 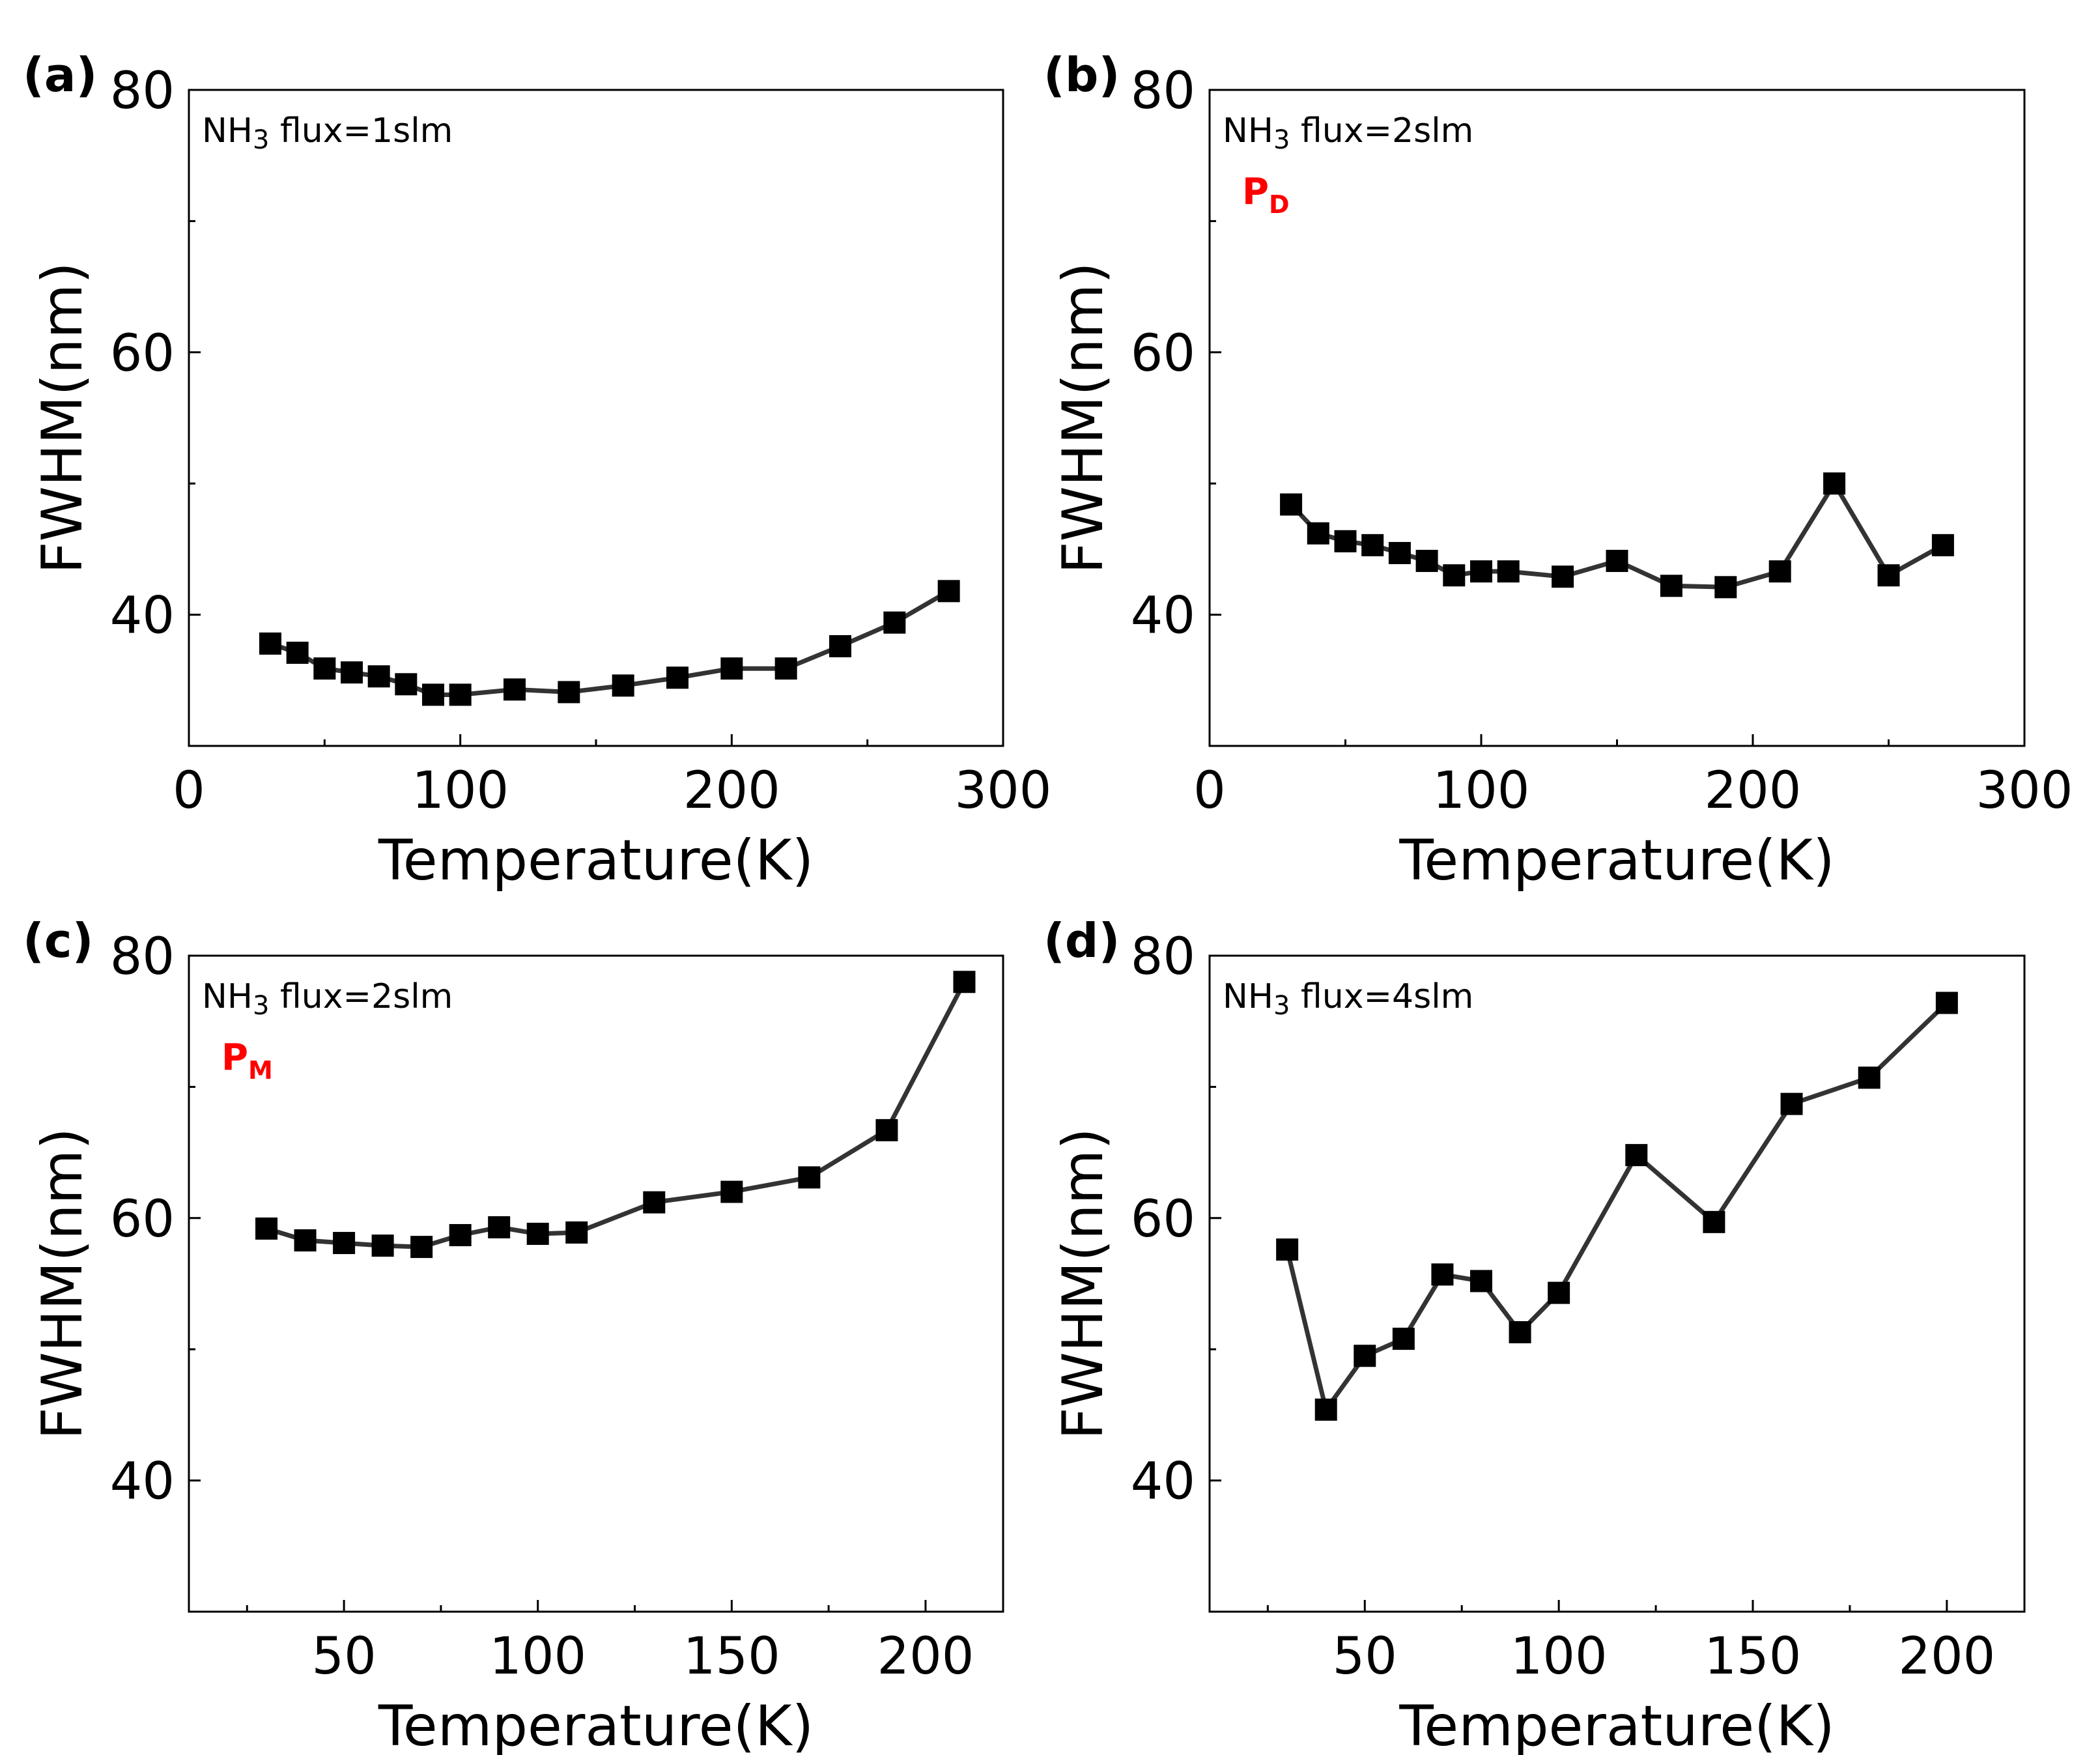 What do you see at coordinates (1348, 999) in the screenshot?
I see `flux-annotation: NH3 flux=4slm` at bounding box center [1348, 999].